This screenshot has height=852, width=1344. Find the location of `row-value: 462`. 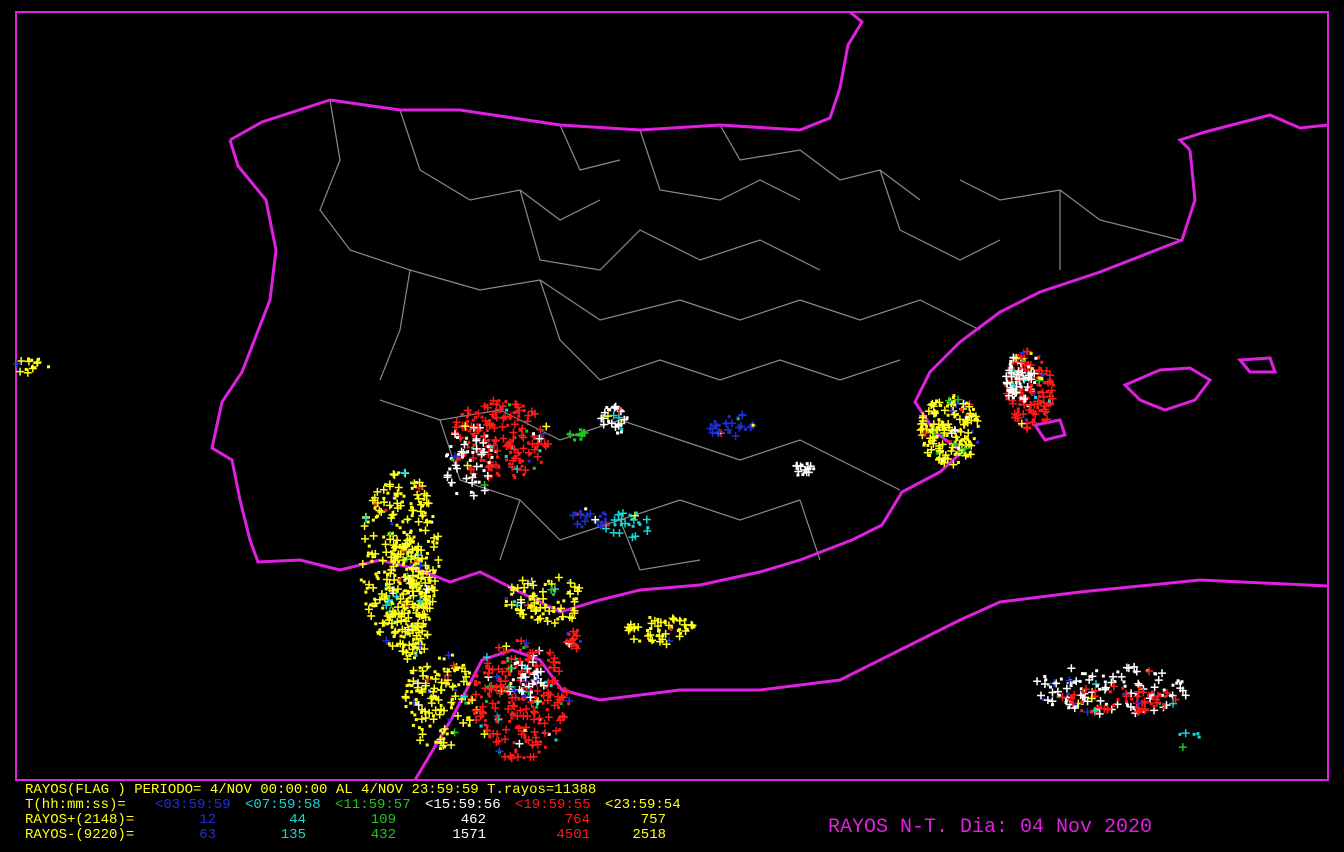

row-value: 462 is located at coordinates (473, 820).